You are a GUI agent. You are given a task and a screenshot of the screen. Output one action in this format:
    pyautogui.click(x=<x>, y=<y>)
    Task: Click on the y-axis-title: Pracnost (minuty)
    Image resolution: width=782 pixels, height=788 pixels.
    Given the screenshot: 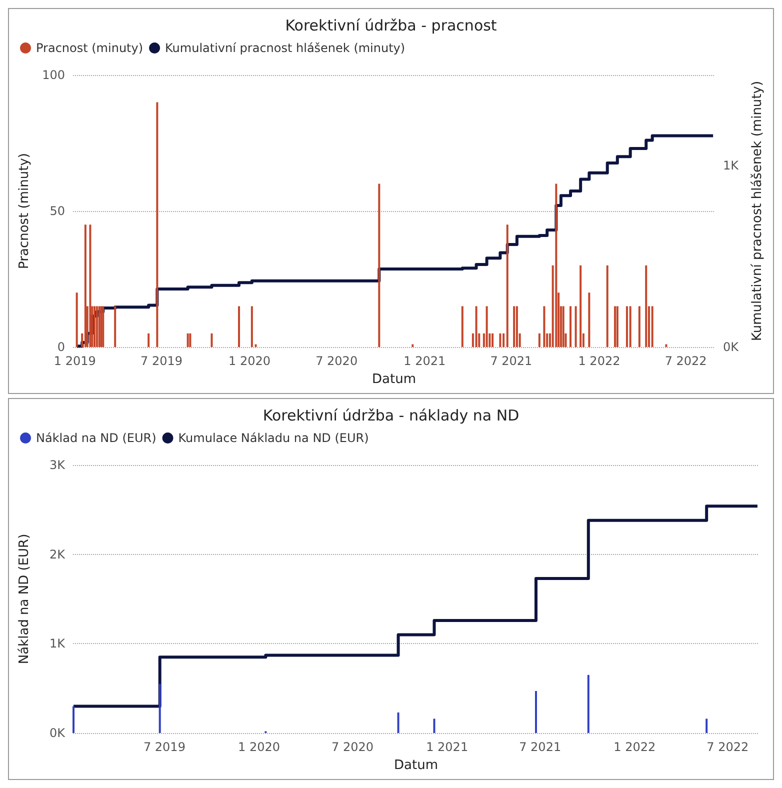 What is the action you would take?
    pyautogui.click(x=24, y=211)
    